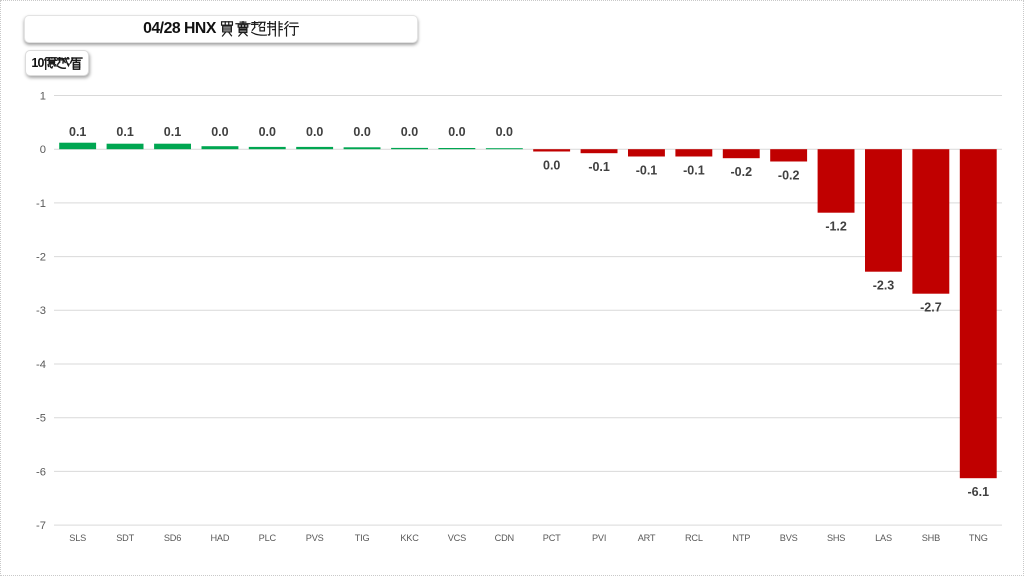  What do you see at coordinates (931, 538) in the screenshot?
I see `svg-text: SHB` at bounding box center [931, 538].